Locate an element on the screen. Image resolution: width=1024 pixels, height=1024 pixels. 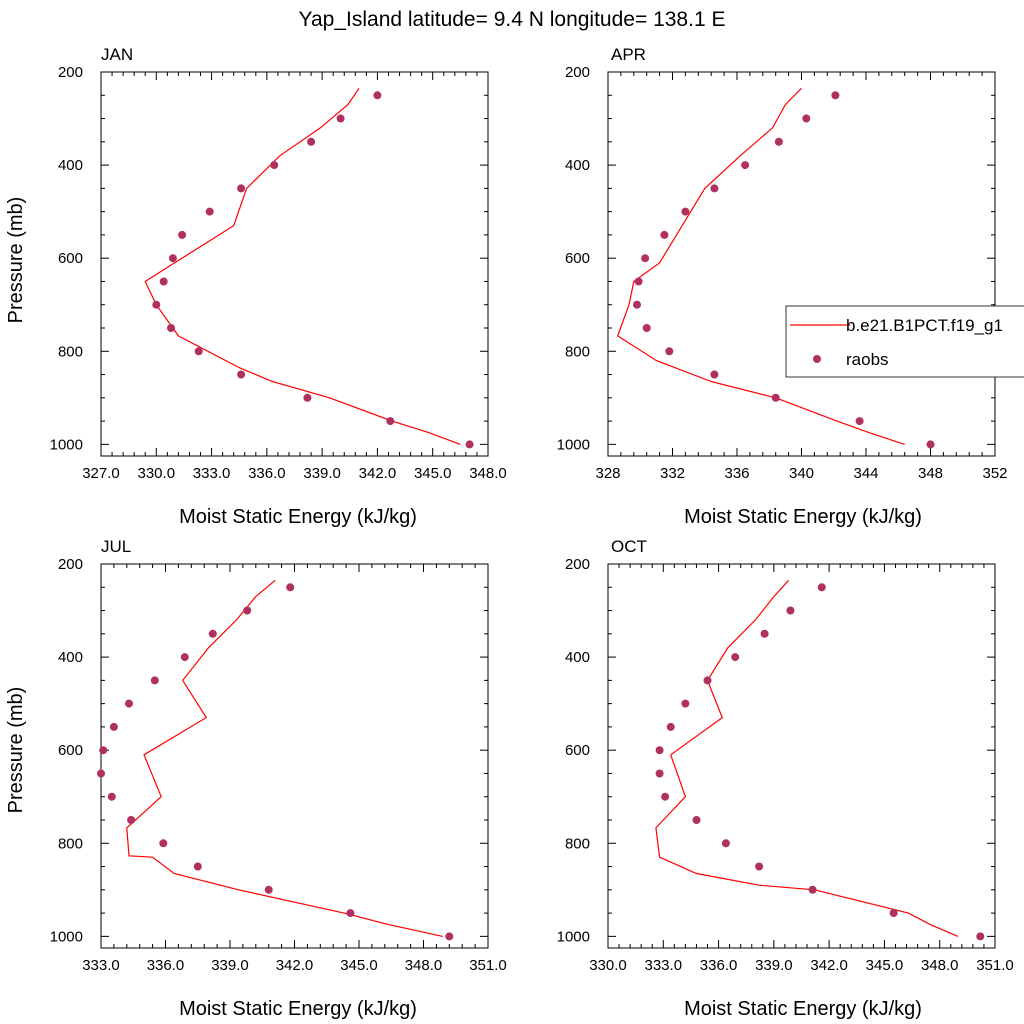
x-tick-label-apr: 328 is located at coordinates (607, 473).